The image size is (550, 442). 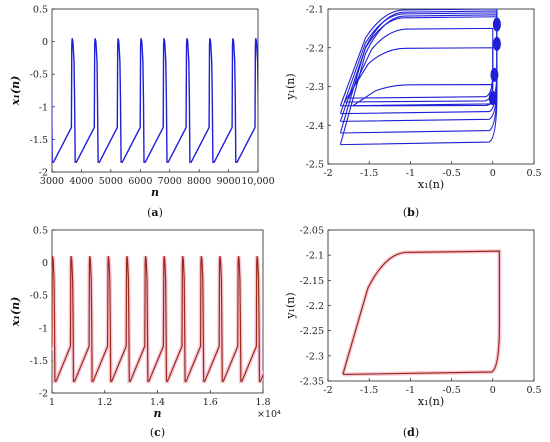 I want to click on panel-caption: (a), so click(x=155, y=212).